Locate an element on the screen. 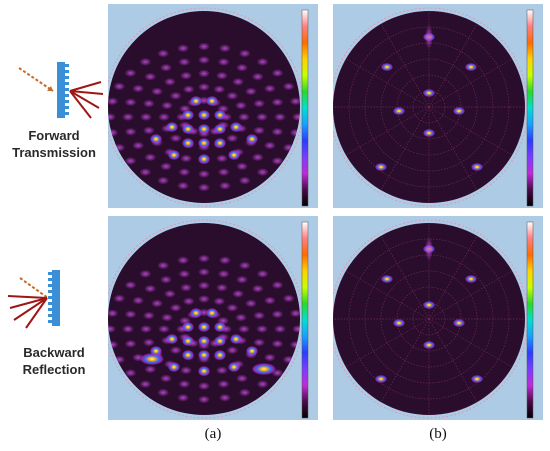 The image size is (550, 451). backward-grating-diagram is located at coordinates (50, 301).